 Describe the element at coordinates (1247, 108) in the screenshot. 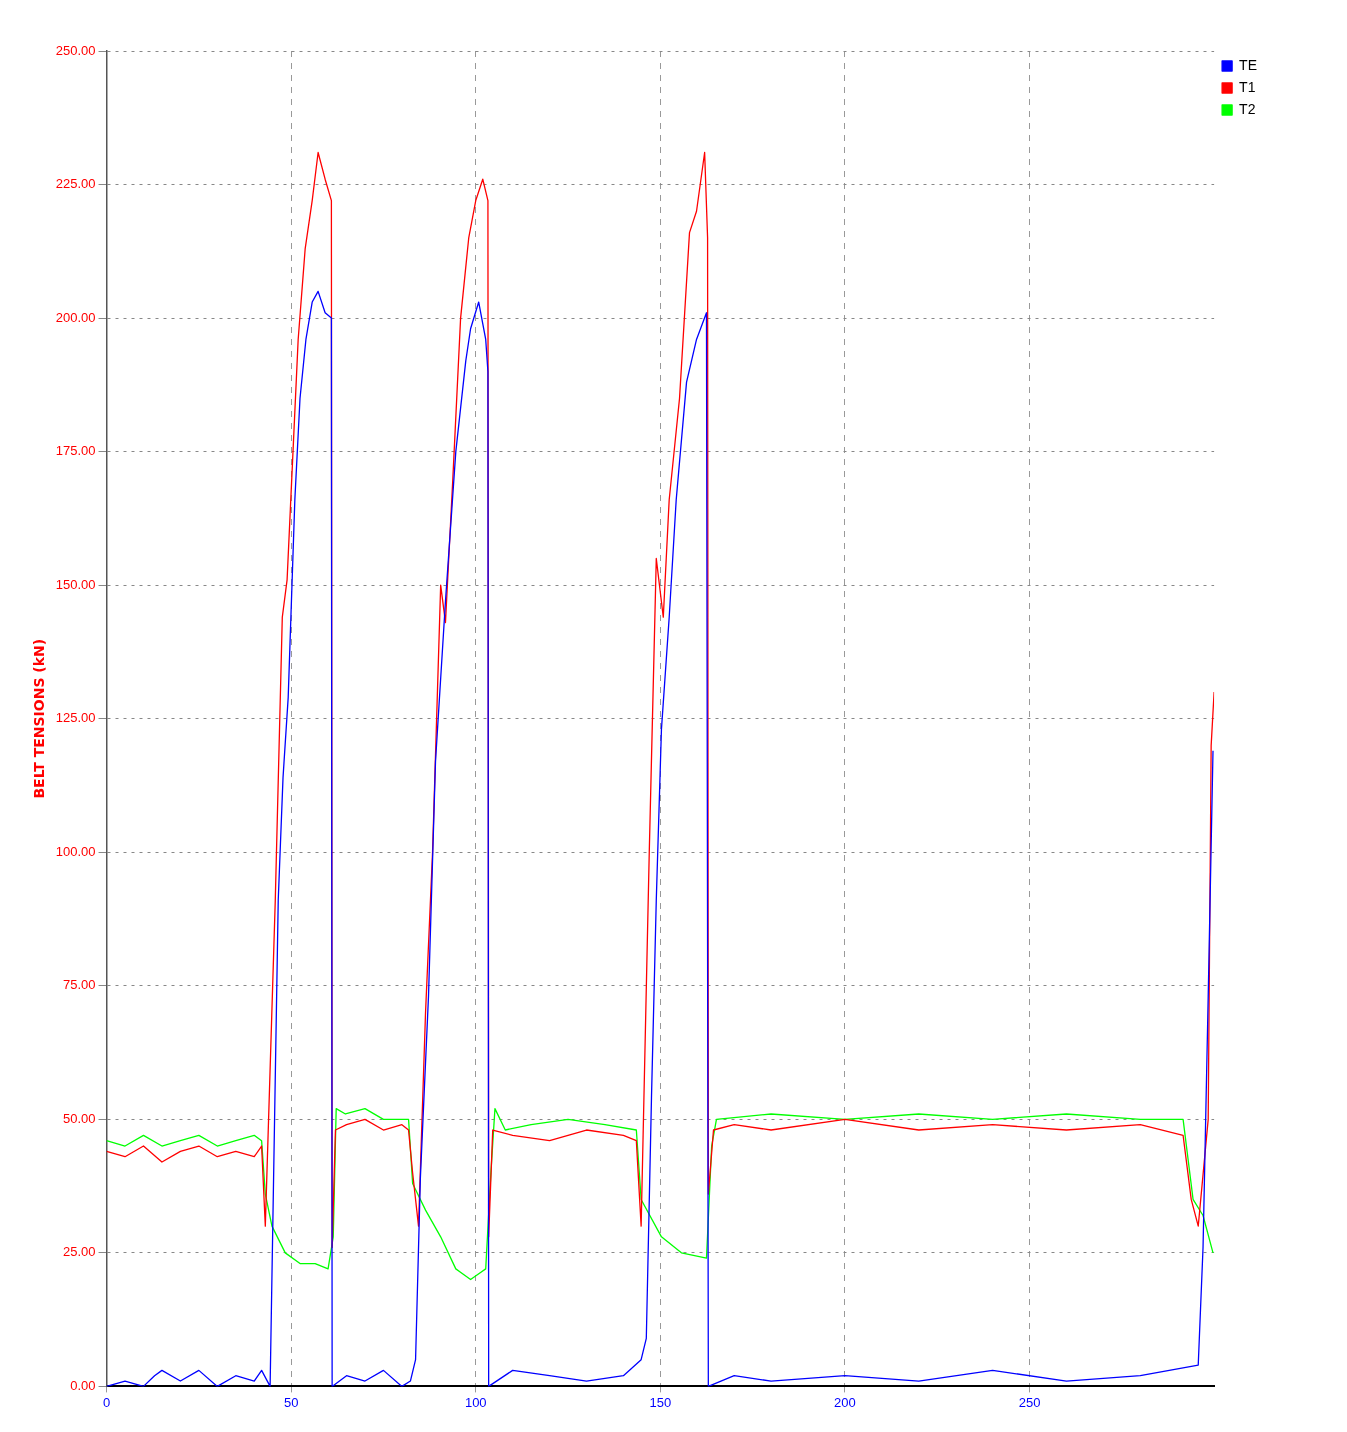

I see `legend-label: T2` at that location.